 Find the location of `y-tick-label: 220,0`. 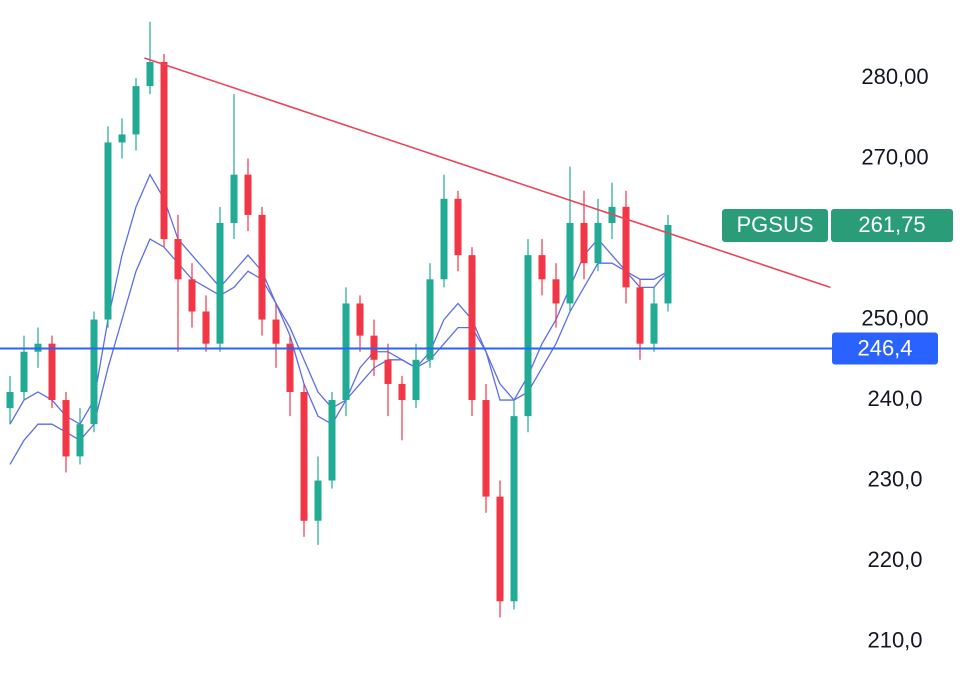

y-tick-label: 220,0 is located at coordinates (894, 559).